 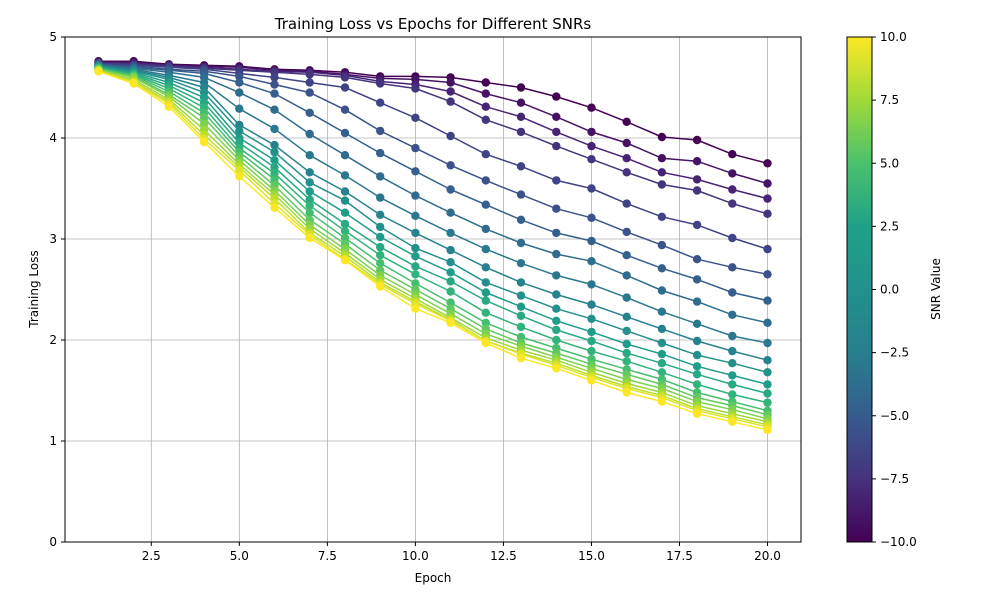 I want to click on colorbar-ticks: 10.0 7.5 5.0 2.5 0.0 −2.5 −5.0 −7.5 −10.0, so click(x=894, y=289).